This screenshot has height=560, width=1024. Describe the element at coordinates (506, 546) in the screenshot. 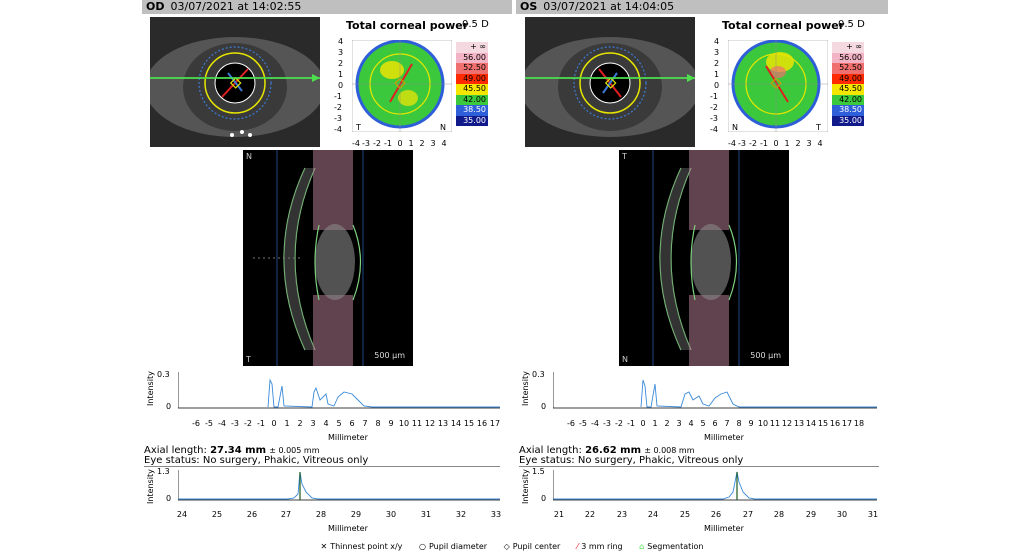

I see `diamond-icon: ◇` at that location.